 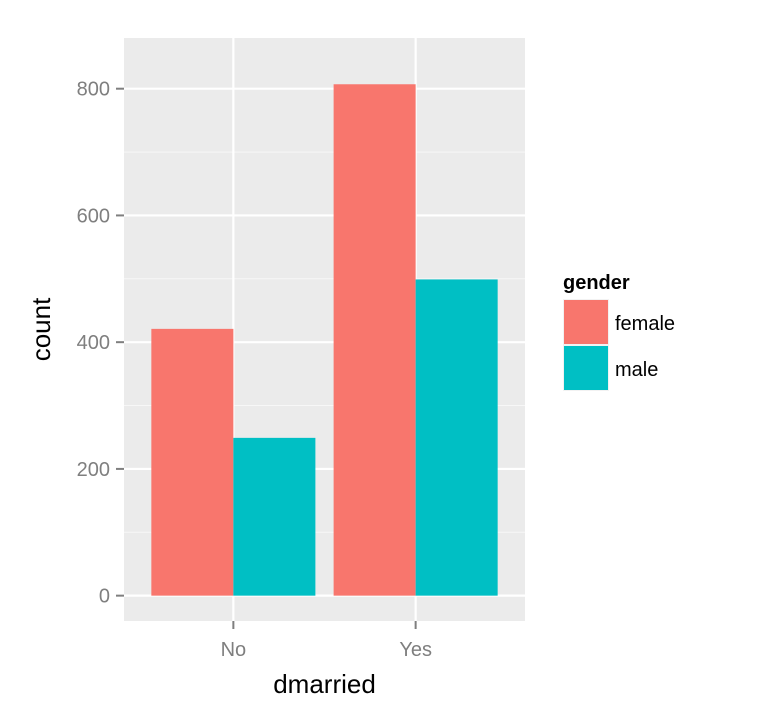 I want to click on y-tick-label: 200, so click(x=93, y=470).